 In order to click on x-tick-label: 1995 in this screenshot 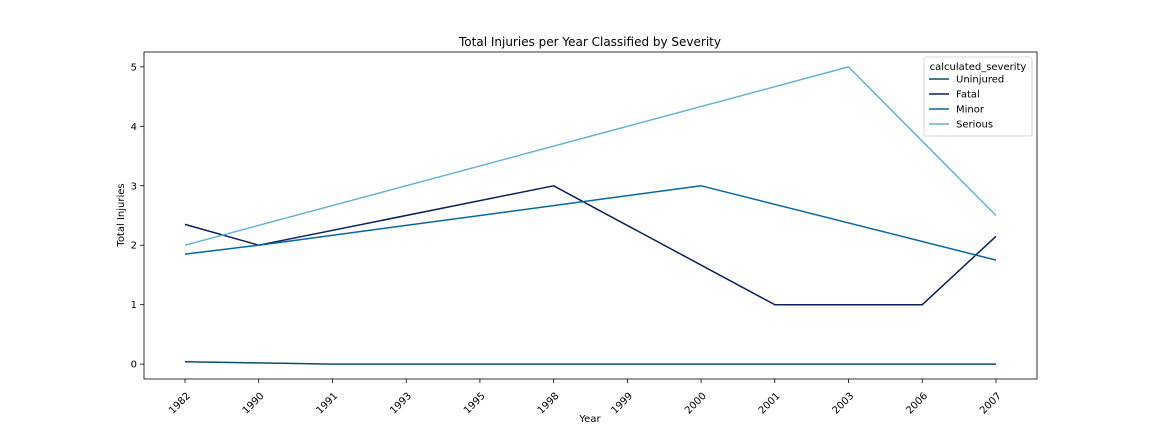, I will do `click(475, 404)`.